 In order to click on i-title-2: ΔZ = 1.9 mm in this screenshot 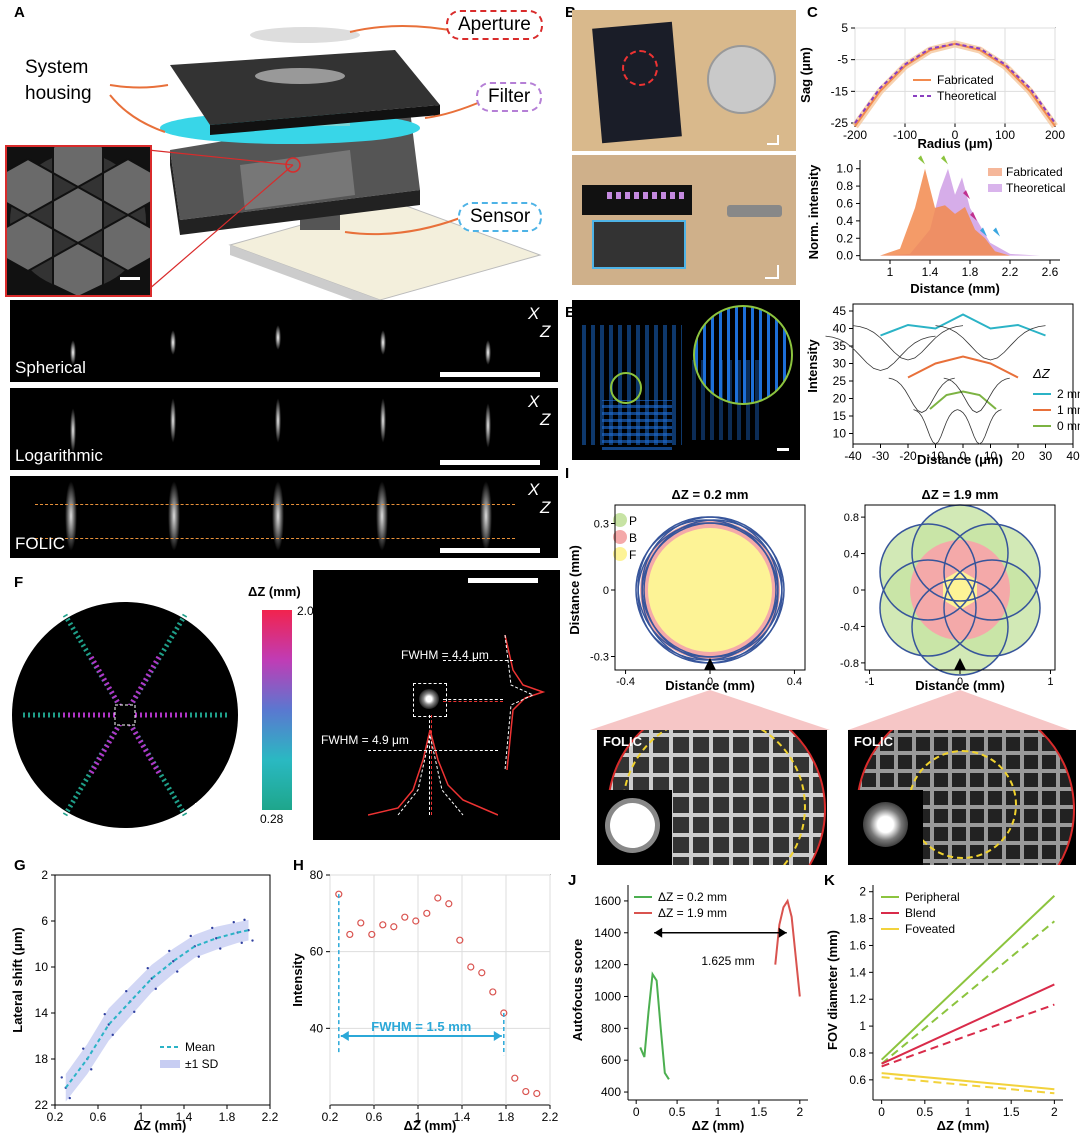, I will do `click(960, 494)`.